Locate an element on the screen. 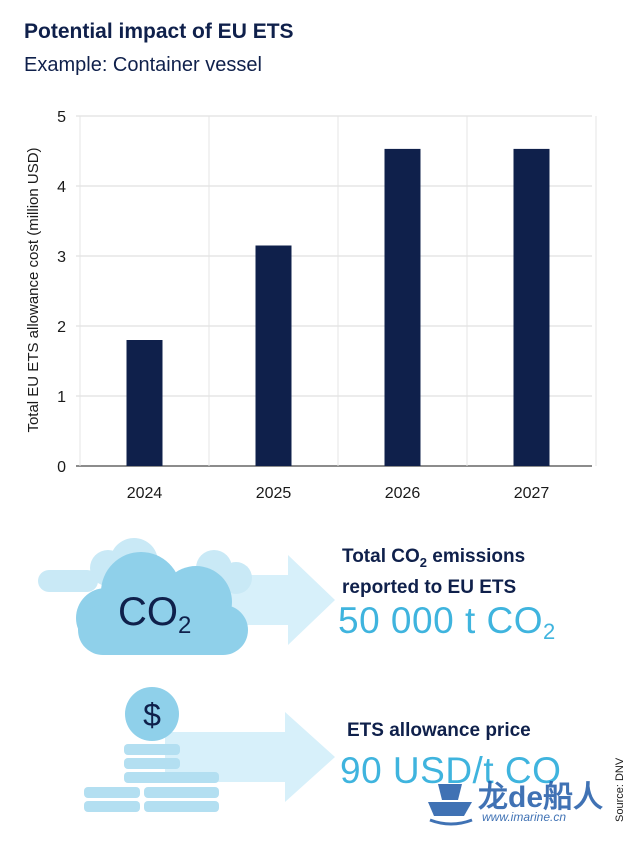 The width and height of the screenshot is (640, 847). y-tick-label: 4 is located at coordinates (61, 187).